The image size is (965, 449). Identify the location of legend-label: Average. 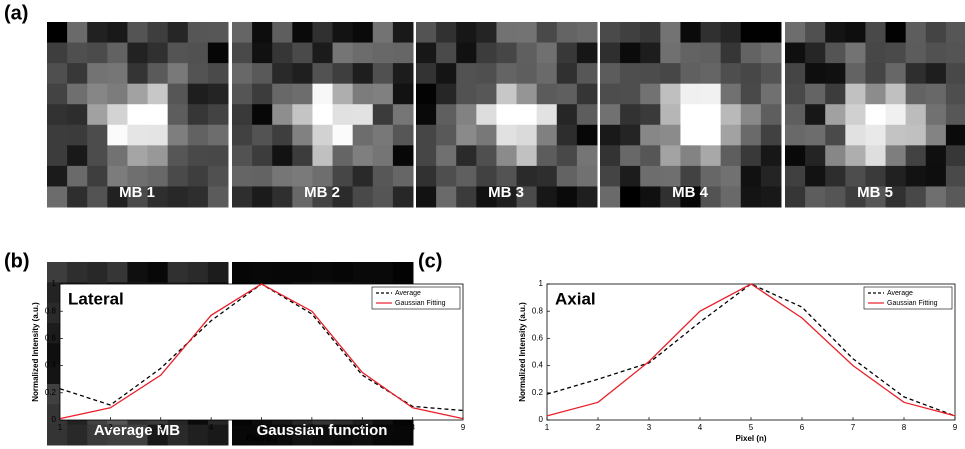
(900, 293).